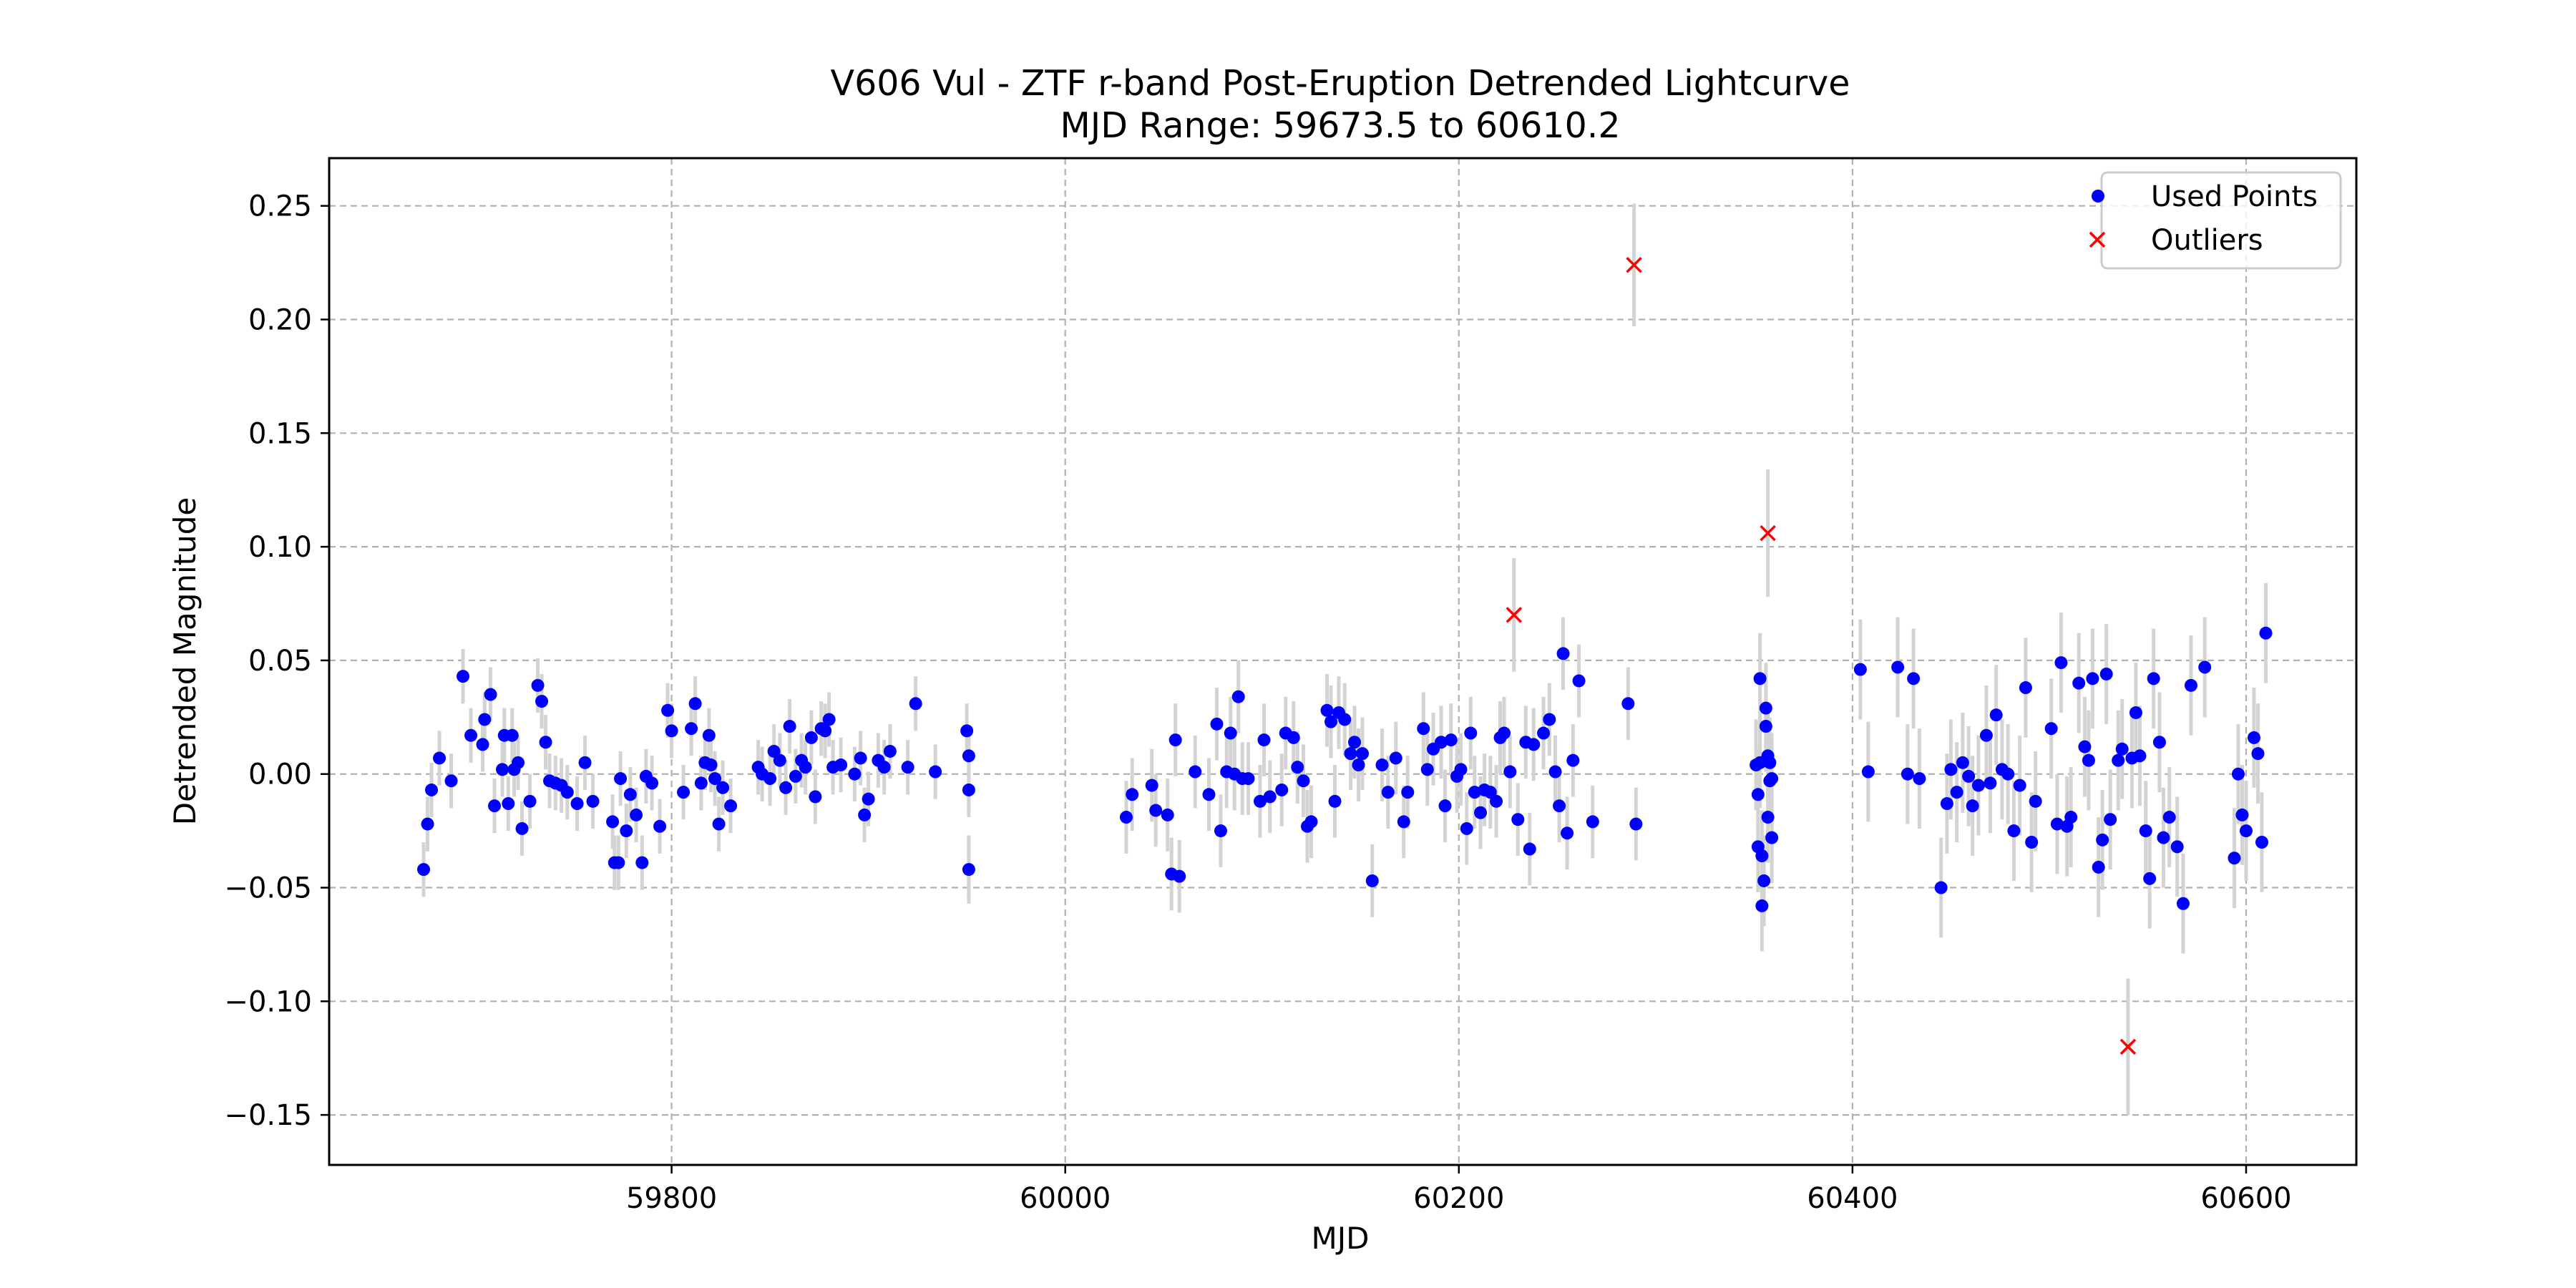  I want to click on outlier-point, so click(1768, 533).